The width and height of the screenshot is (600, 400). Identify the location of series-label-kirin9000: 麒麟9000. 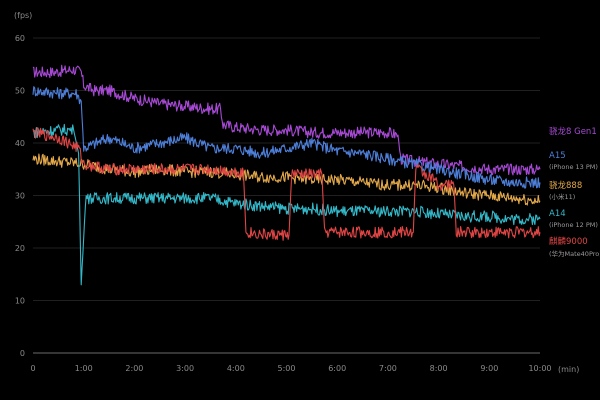
(568, 241).